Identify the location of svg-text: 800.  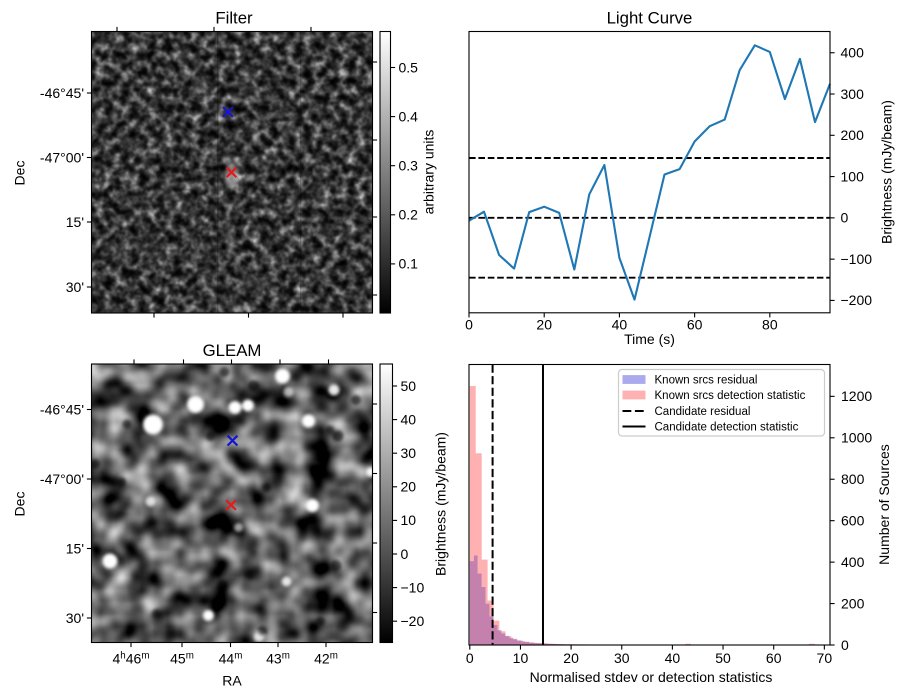
(853, 479).